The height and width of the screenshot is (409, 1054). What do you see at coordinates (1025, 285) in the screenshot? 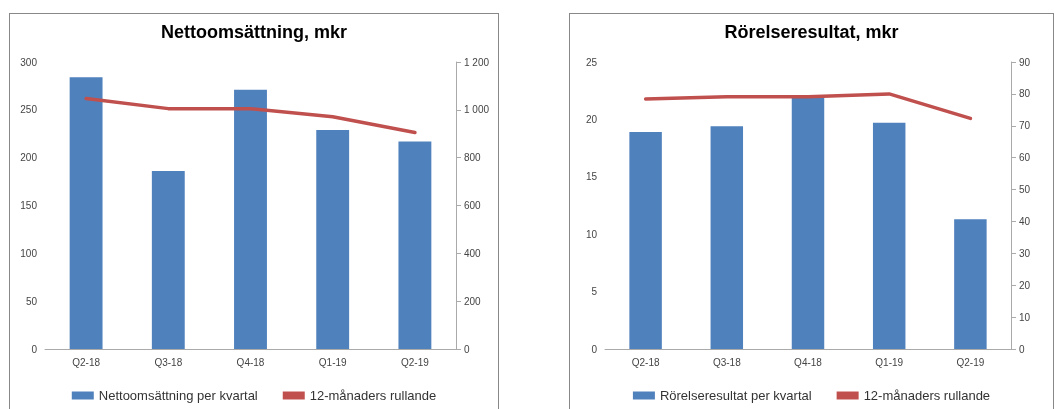
I see `y2-tick-label: 20` at bounding box center [1025, 285].